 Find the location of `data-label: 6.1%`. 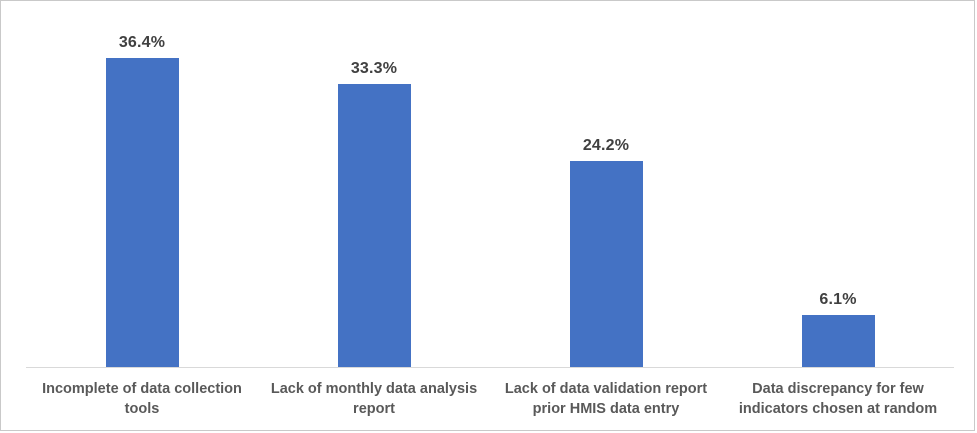

data-label: 6.1% is located at coordinates (838, 299).